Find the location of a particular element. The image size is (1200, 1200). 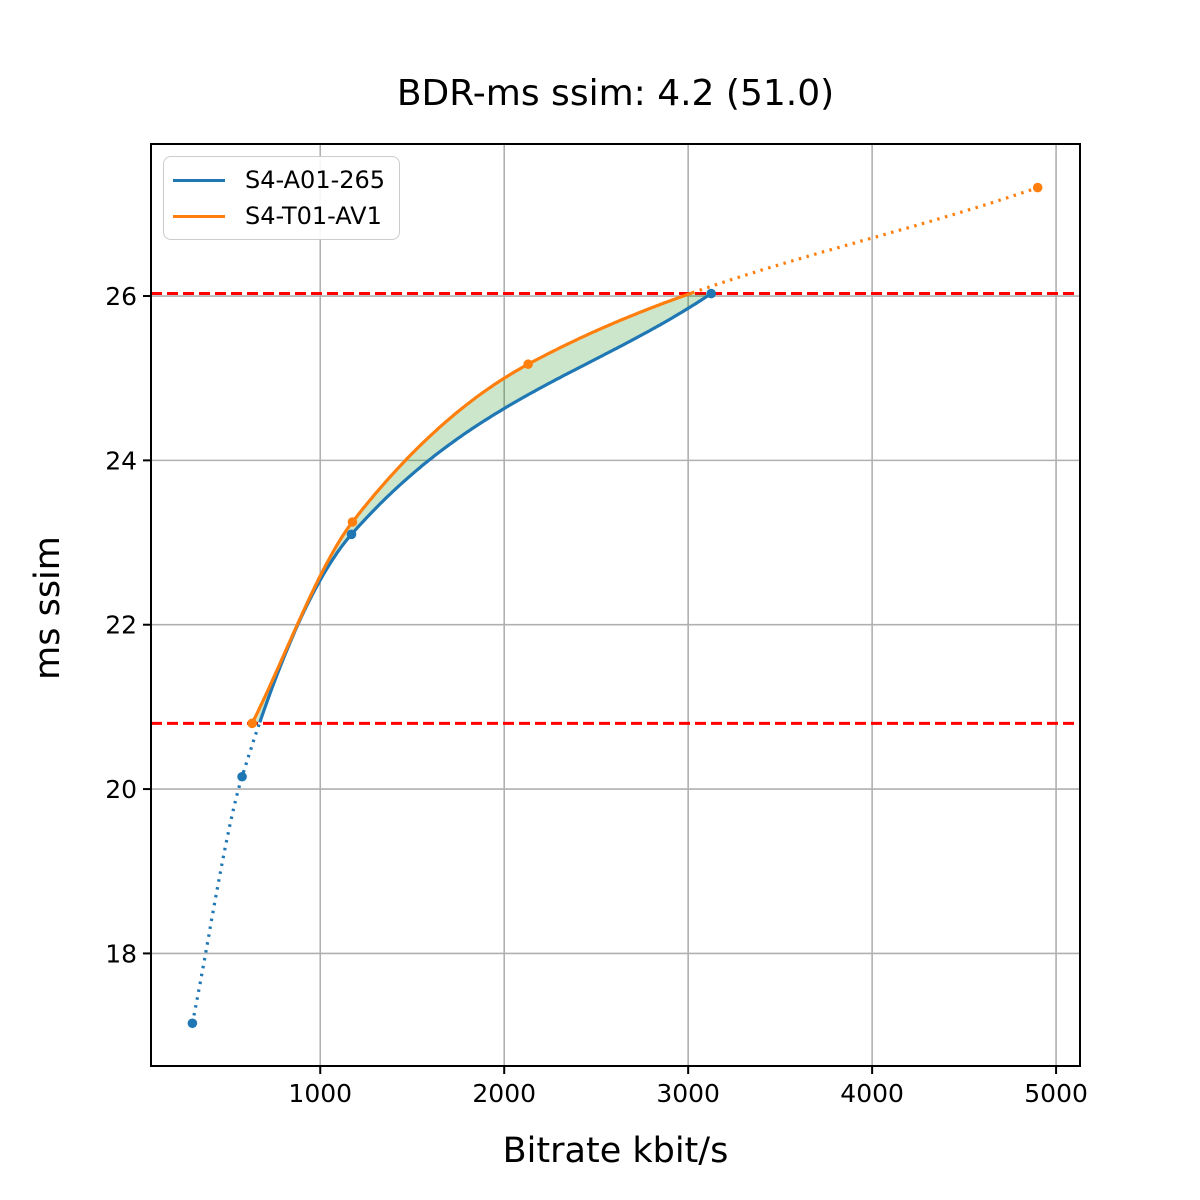

x-tick-label: 3000 is located at coordinates (688, 1093).